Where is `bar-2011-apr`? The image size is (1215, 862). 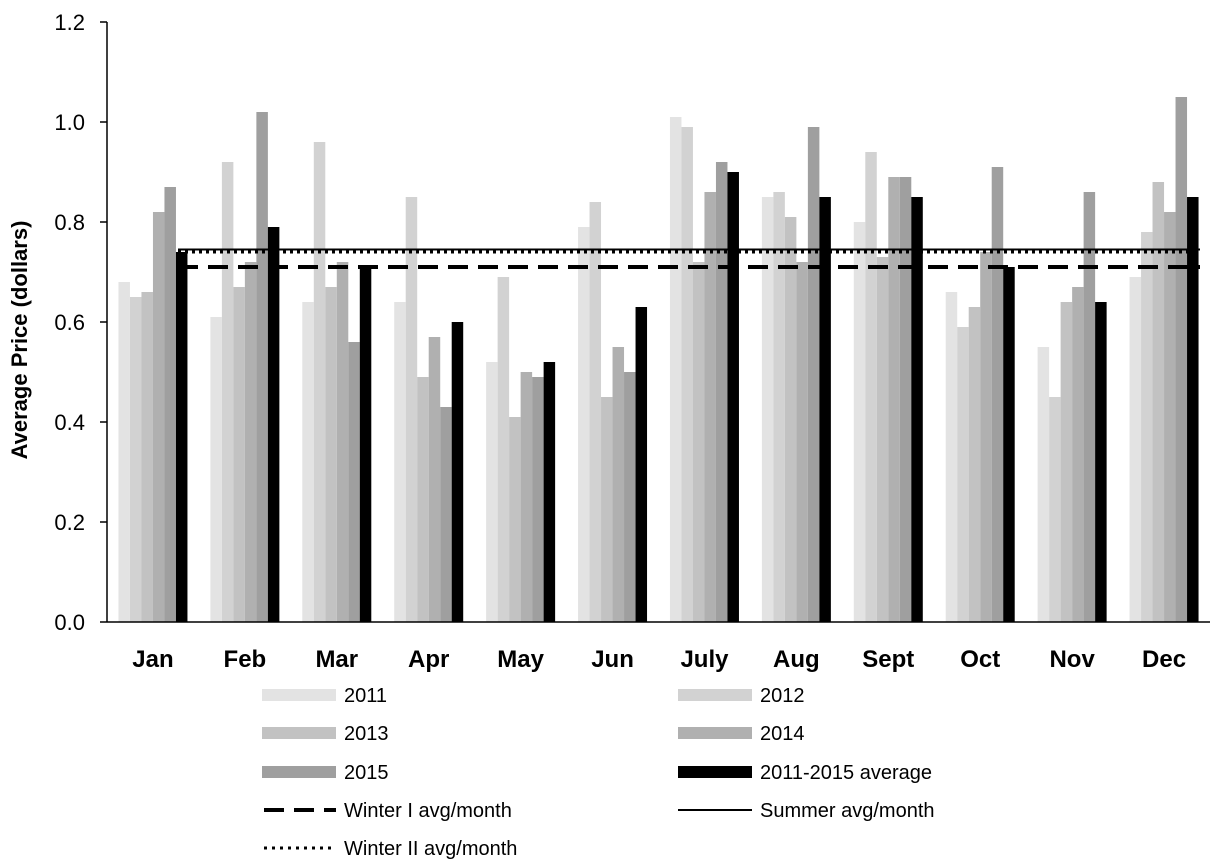
bar-2011-apr is located at coordinates (400, 462).